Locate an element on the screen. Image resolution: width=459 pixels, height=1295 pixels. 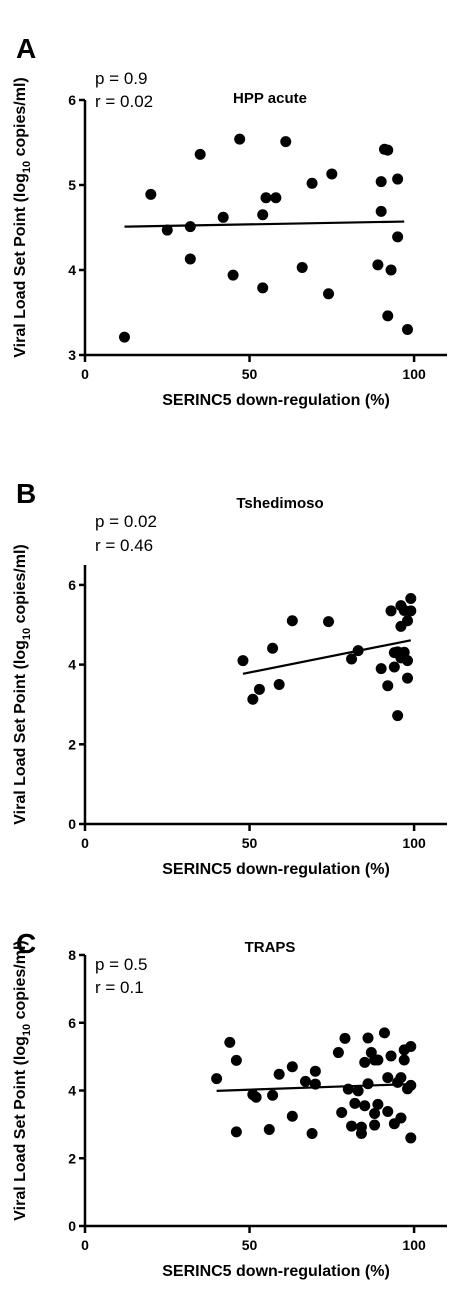
chart-title: TRAPS is located at coordinates (270, 947).